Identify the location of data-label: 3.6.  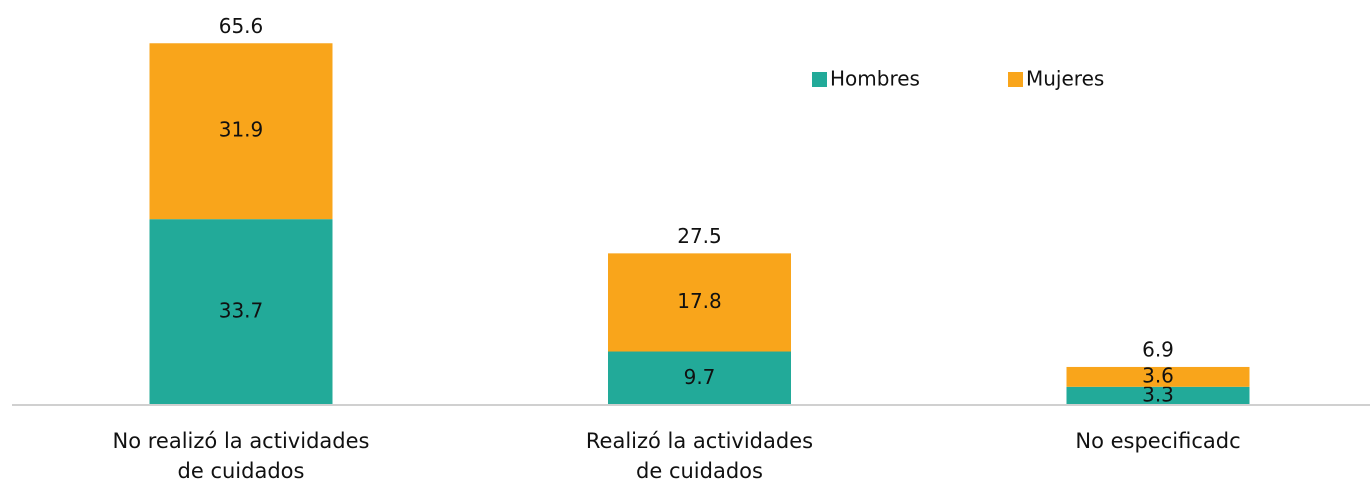
(1158, 375).